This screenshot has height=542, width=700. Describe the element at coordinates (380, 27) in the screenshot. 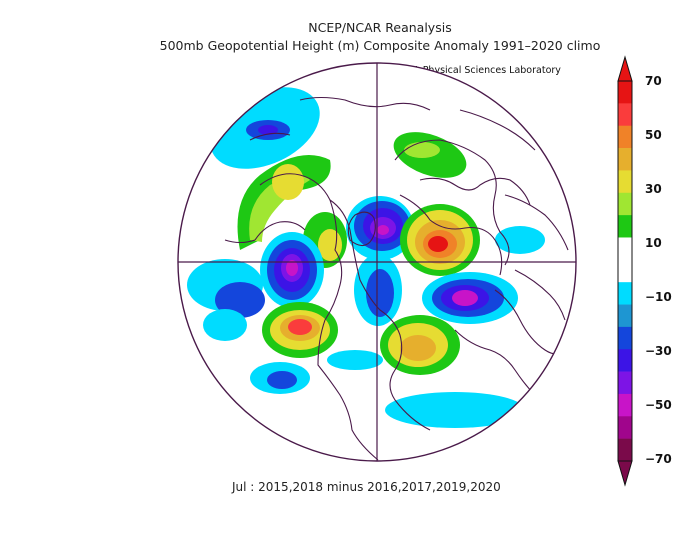

I see `chart-title: NCEP/NCAR Reanalysis` at that location.